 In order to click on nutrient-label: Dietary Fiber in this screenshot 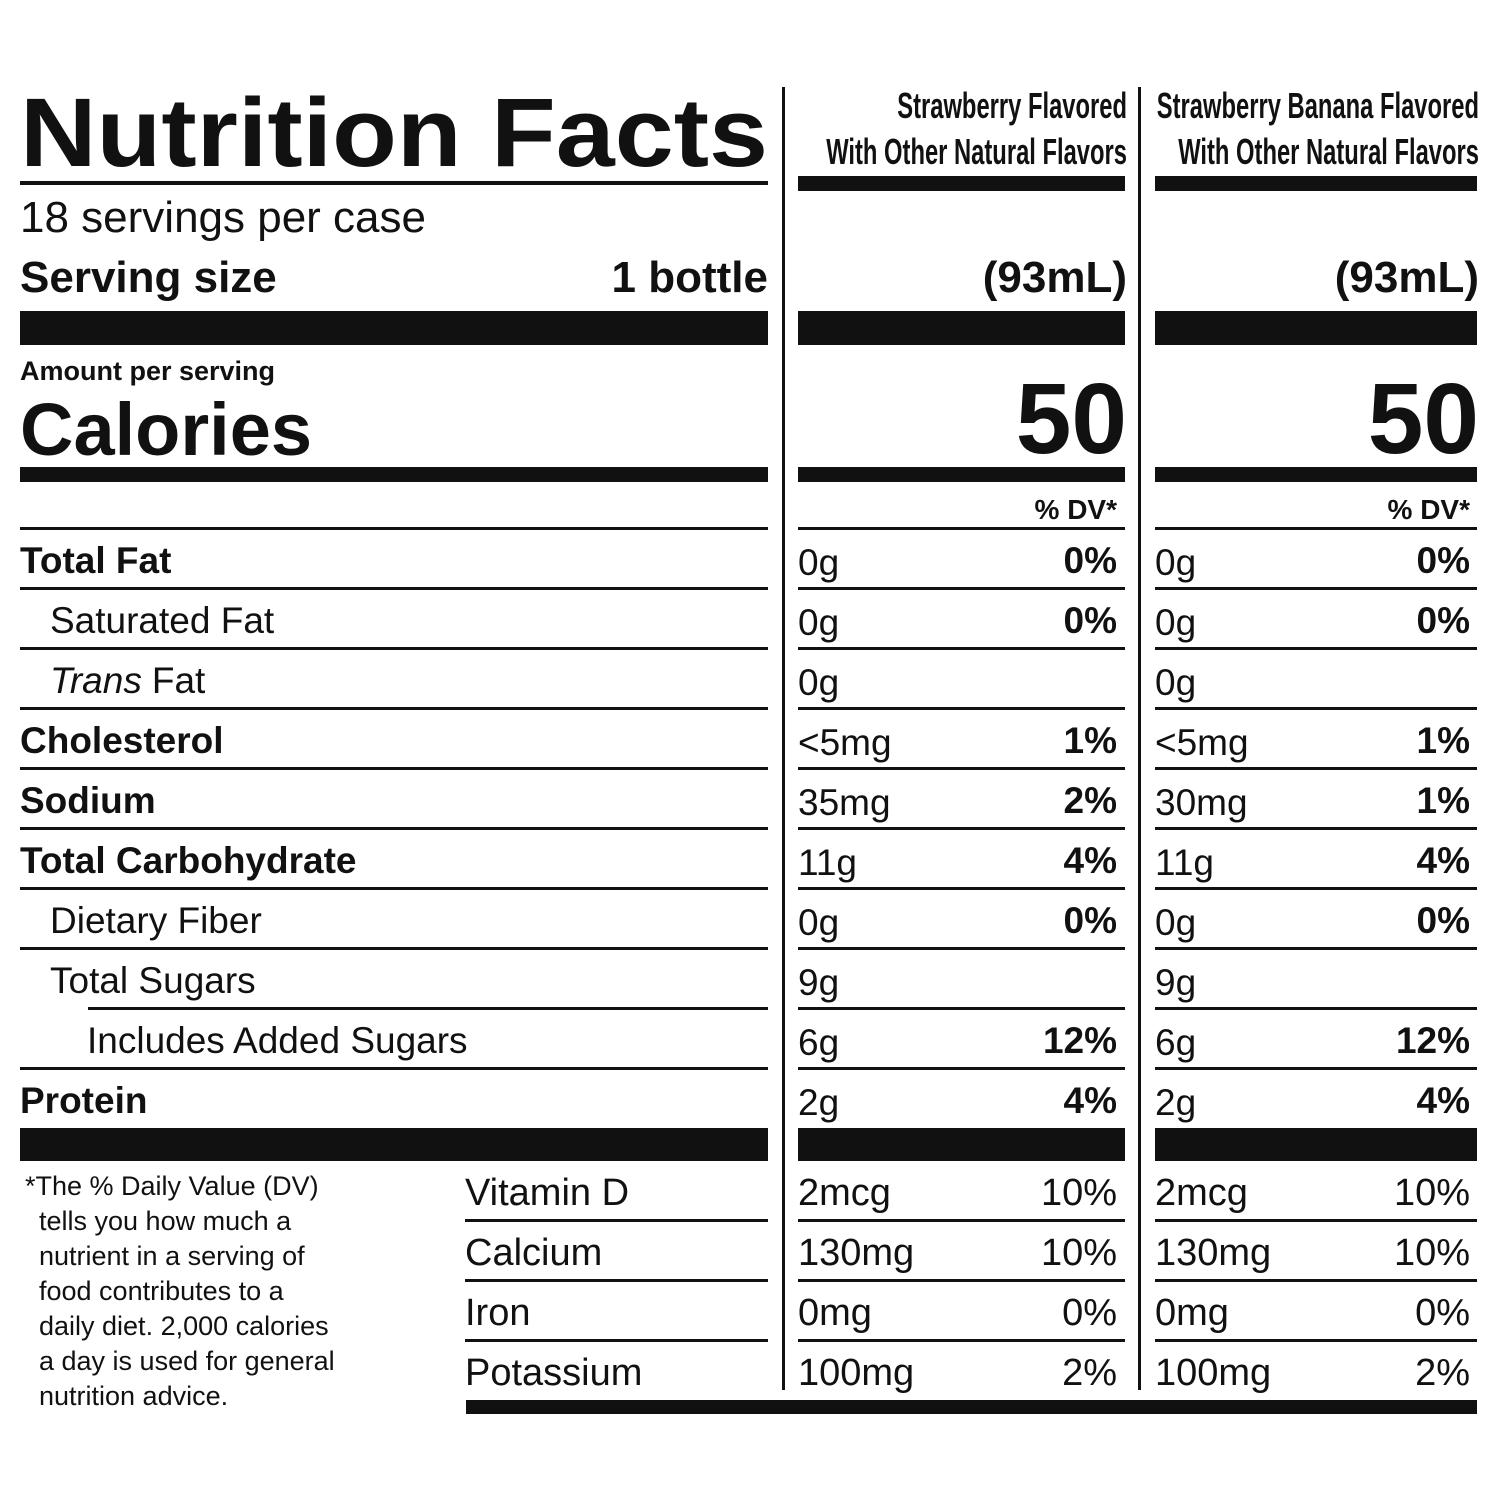, I will do `click(156, 920)`.